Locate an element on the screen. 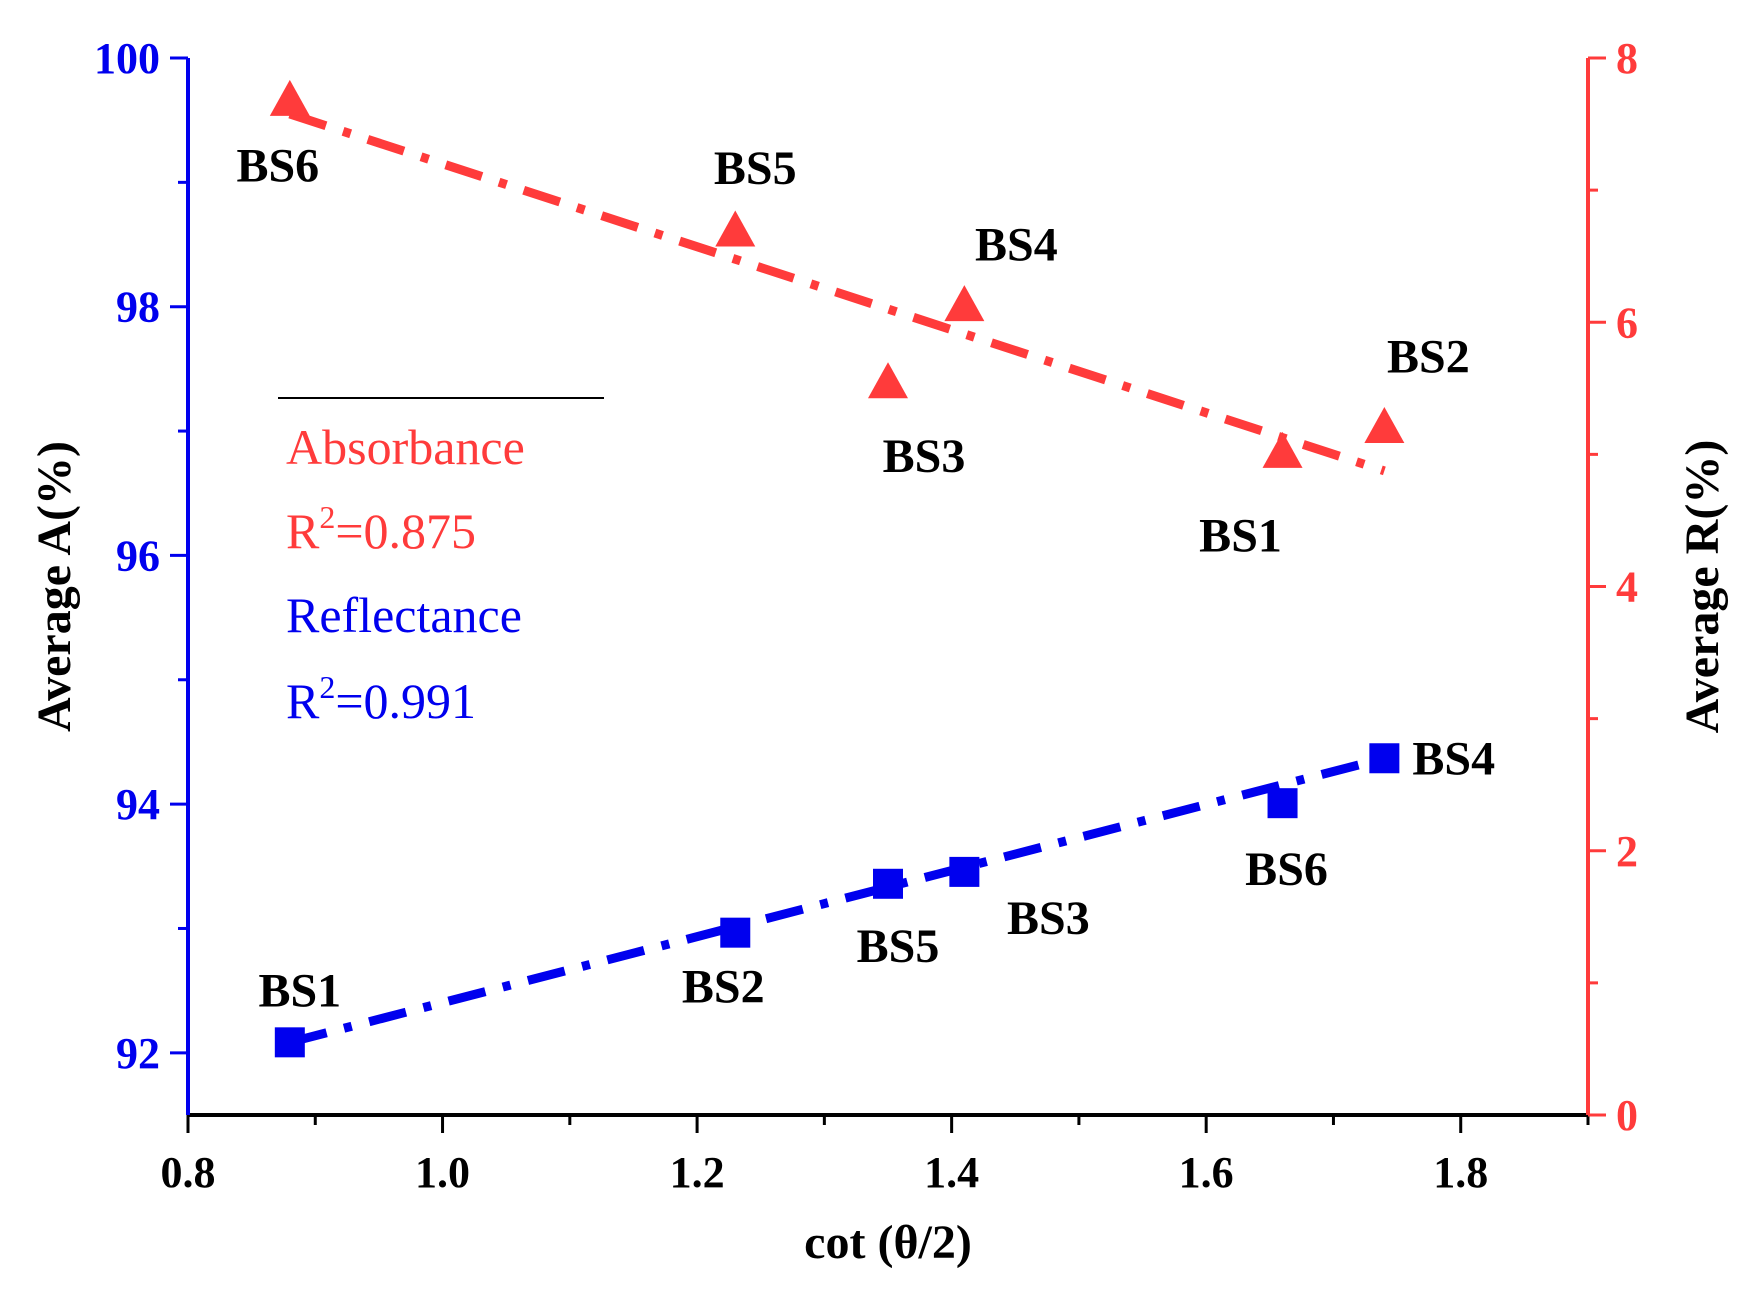  reflectance-point-label-bs4: BS4 is located at coordinates (1453, 758).